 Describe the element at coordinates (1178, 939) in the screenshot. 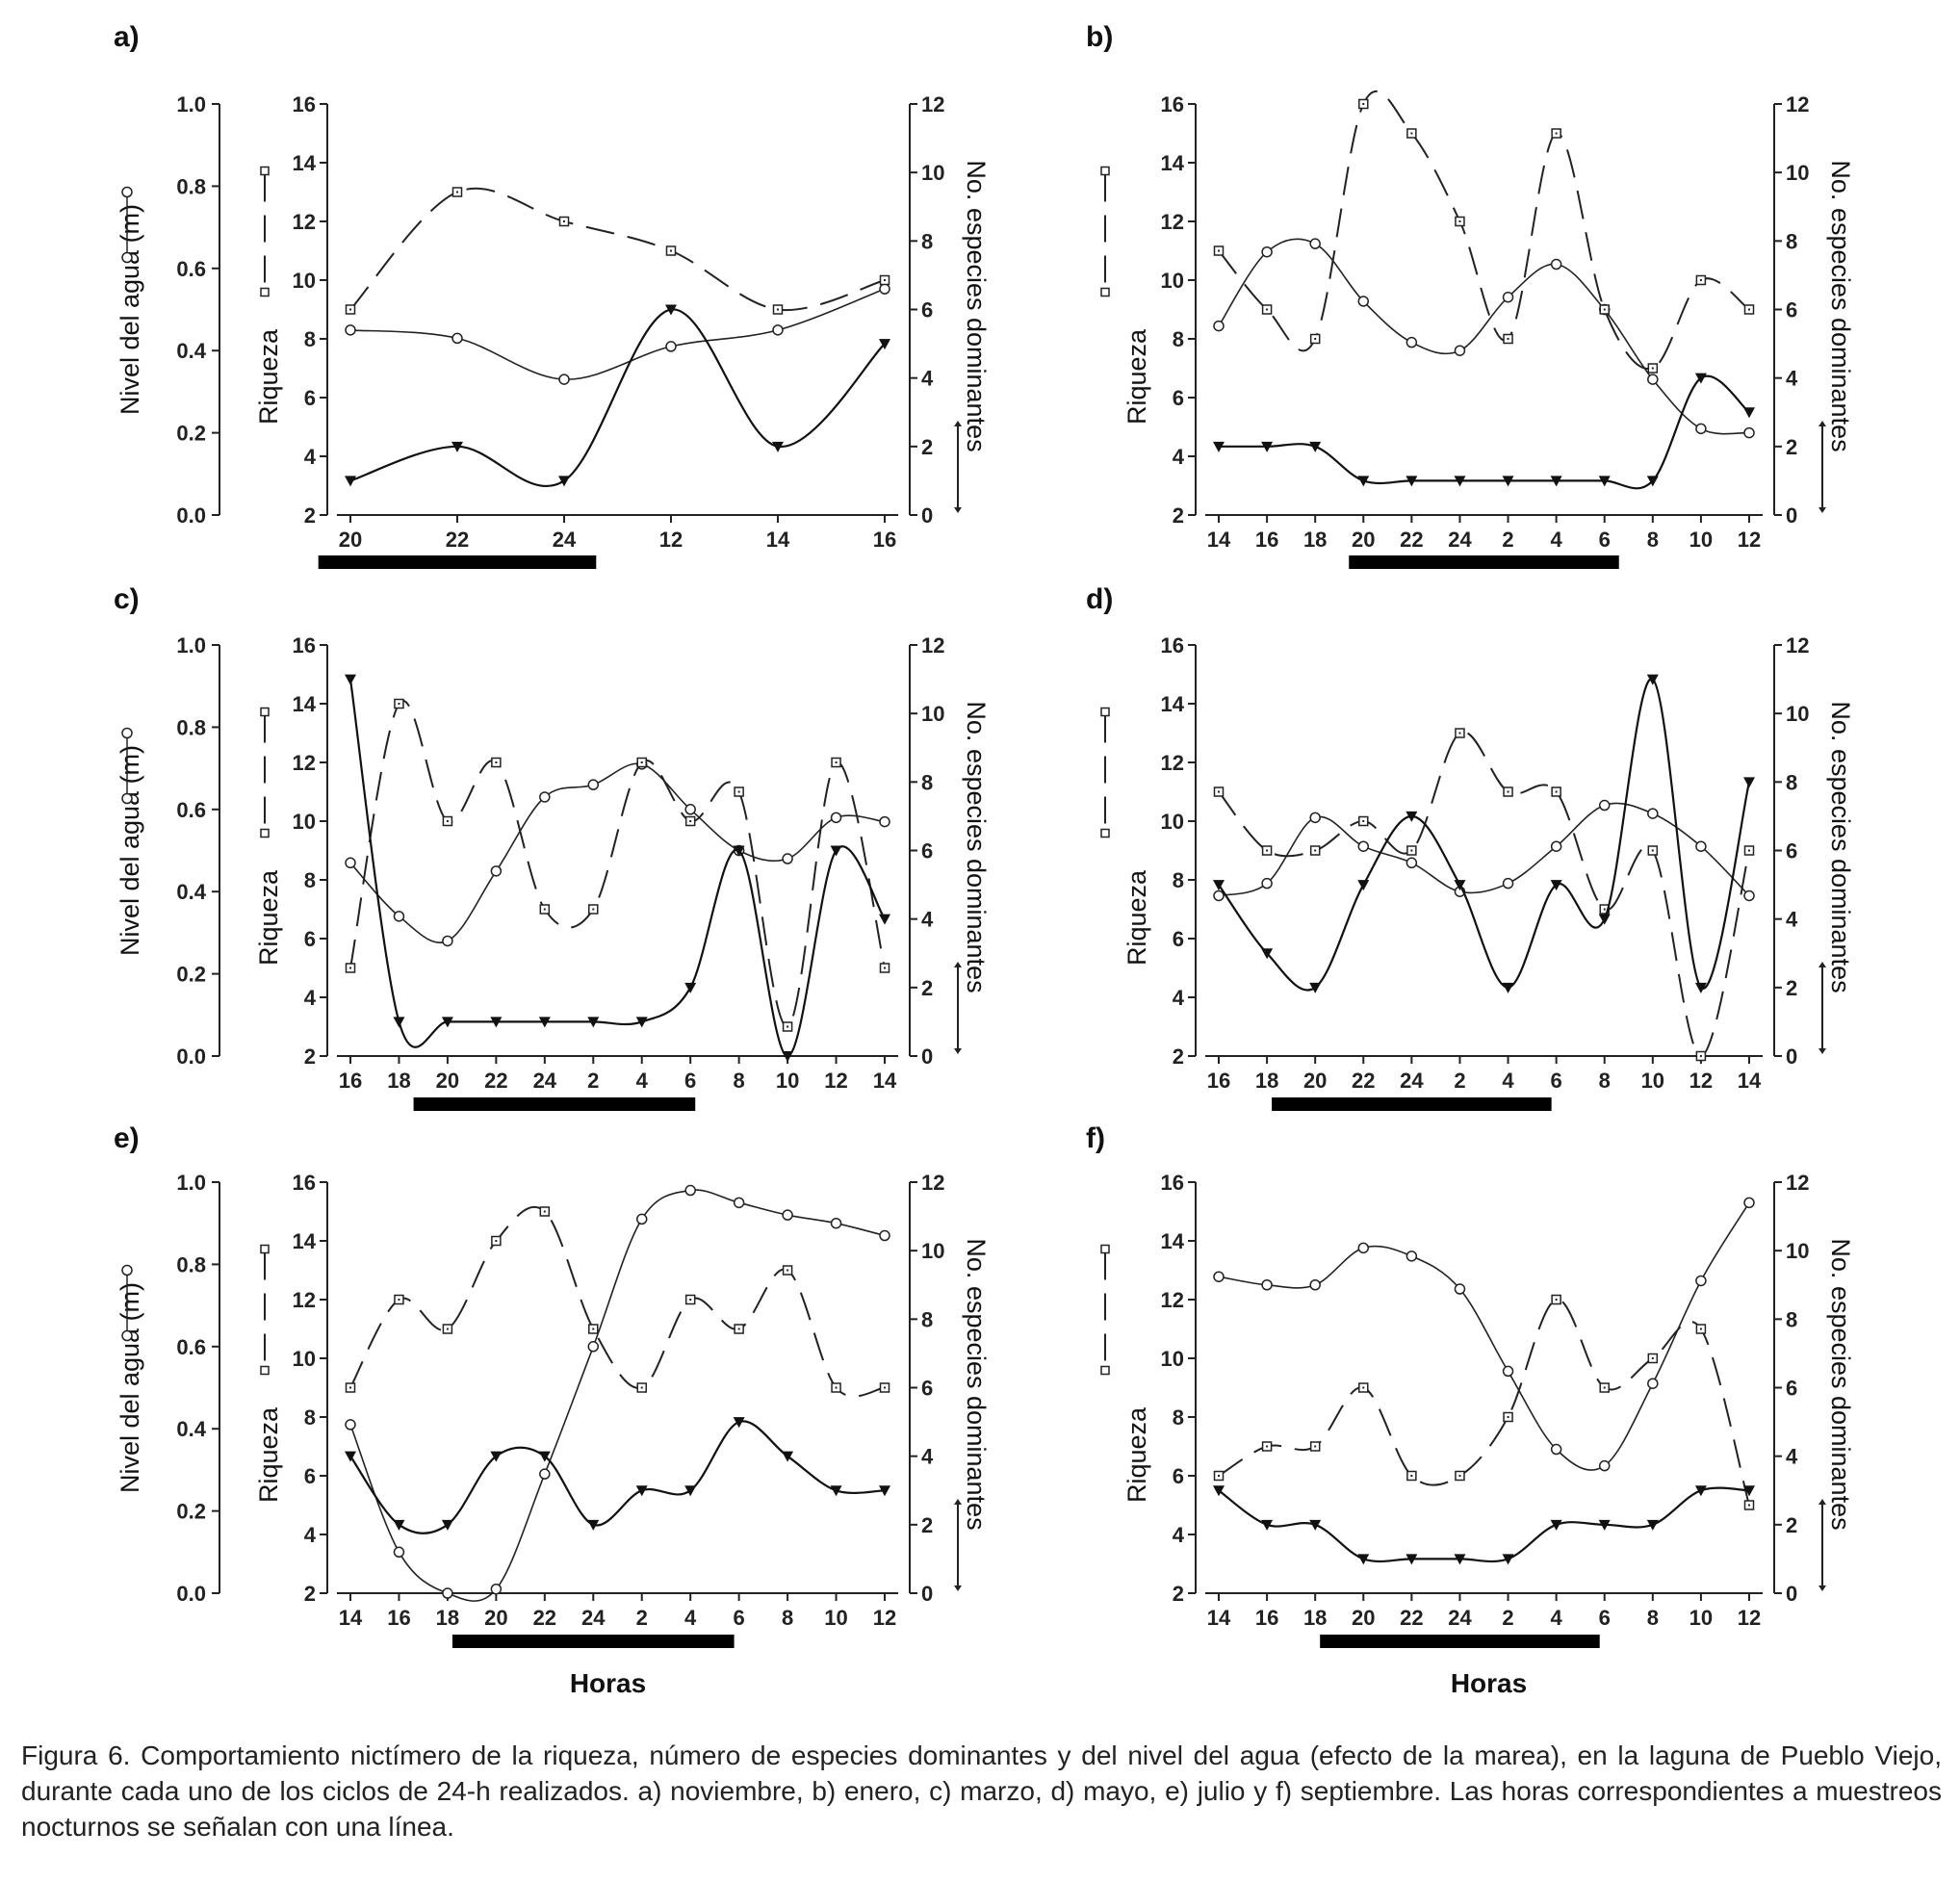

I see `richness-tick-label: 6` at that location.